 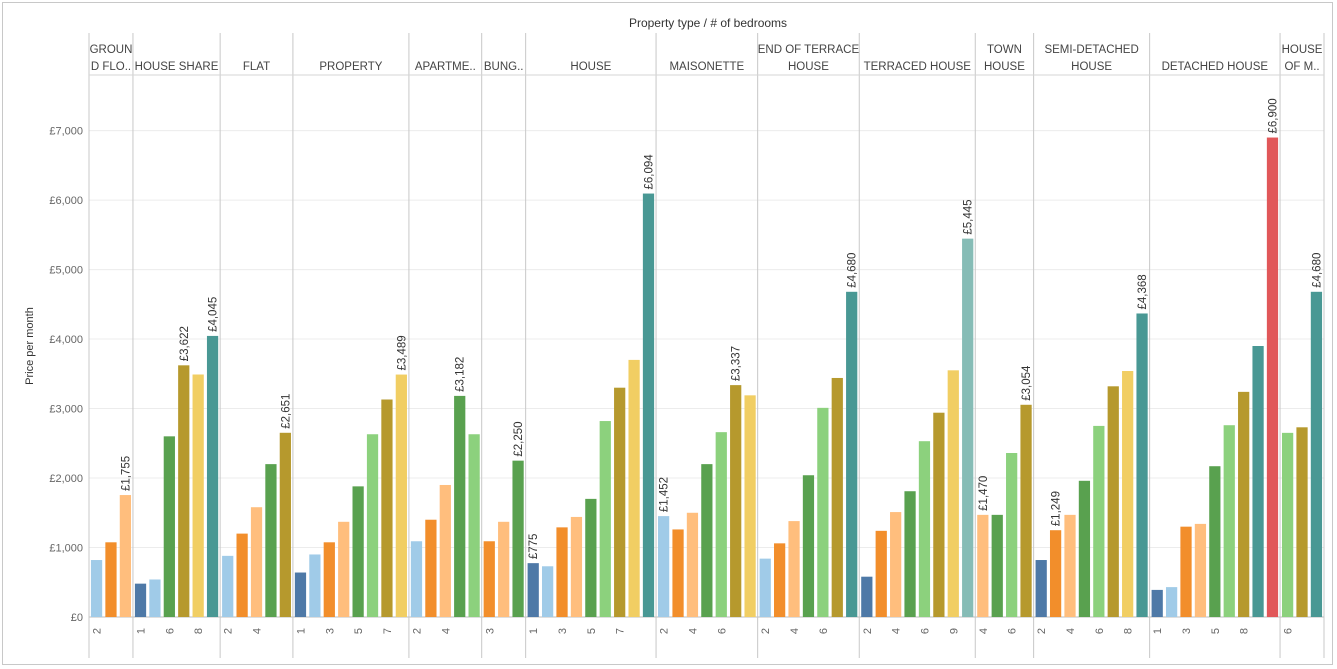 I want to click on panel-maisonette: MAISONETTE £1,452 £3,337 2 4 6, so click(x=707, y=345).